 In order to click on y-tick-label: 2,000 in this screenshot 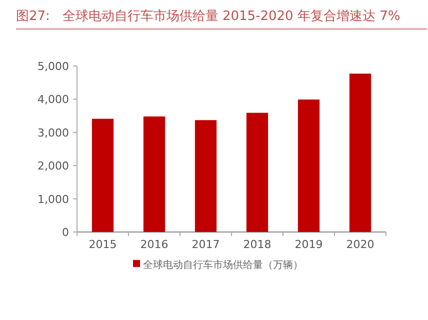, I will do `click(53, 166)`.